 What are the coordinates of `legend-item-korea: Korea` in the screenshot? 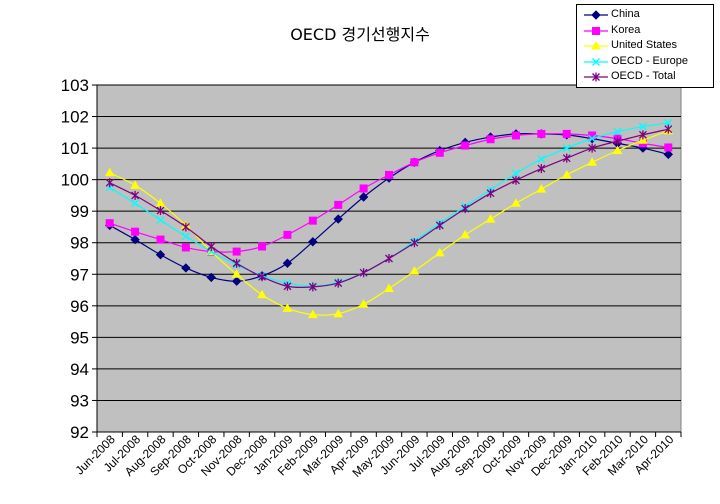 It's located at (647, 31).